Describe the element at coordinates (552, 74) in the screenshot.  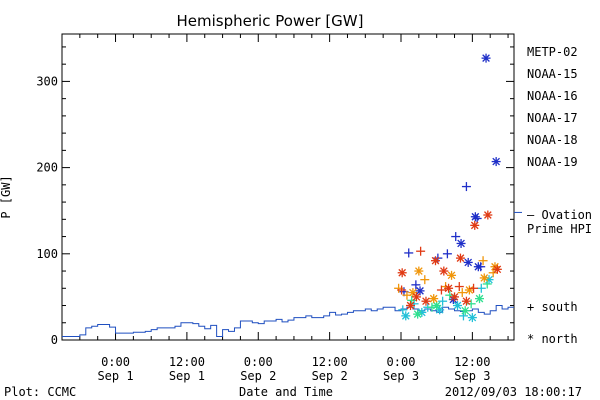
I see `legend-entry: NOAA-15` at that location.